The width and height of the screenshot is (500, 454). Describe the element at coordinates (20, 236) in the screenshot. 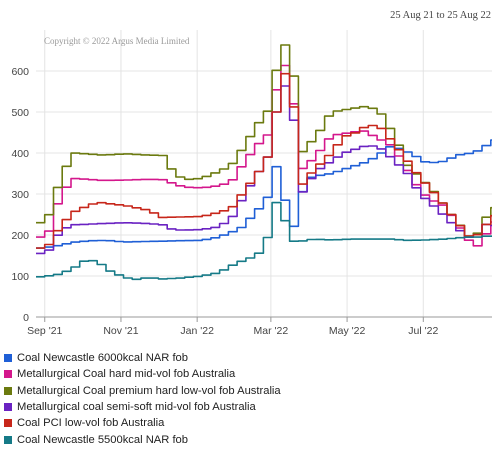

I see `y-tick-label: 200` at that location.